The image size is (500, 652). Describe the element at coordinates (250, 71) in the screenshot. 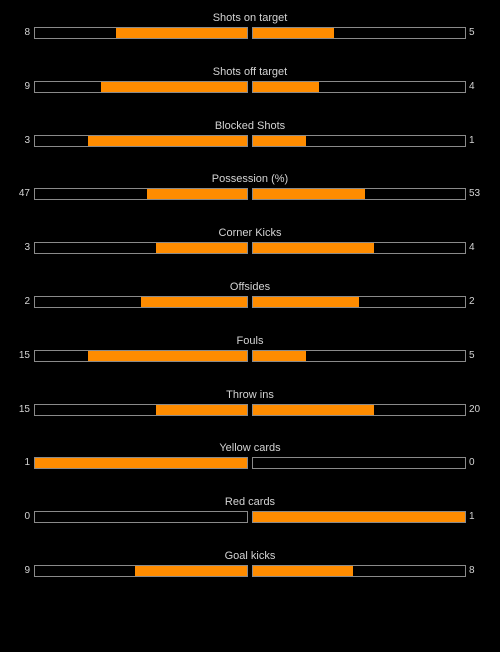

I see `stat-label: Shots off target` at that location.